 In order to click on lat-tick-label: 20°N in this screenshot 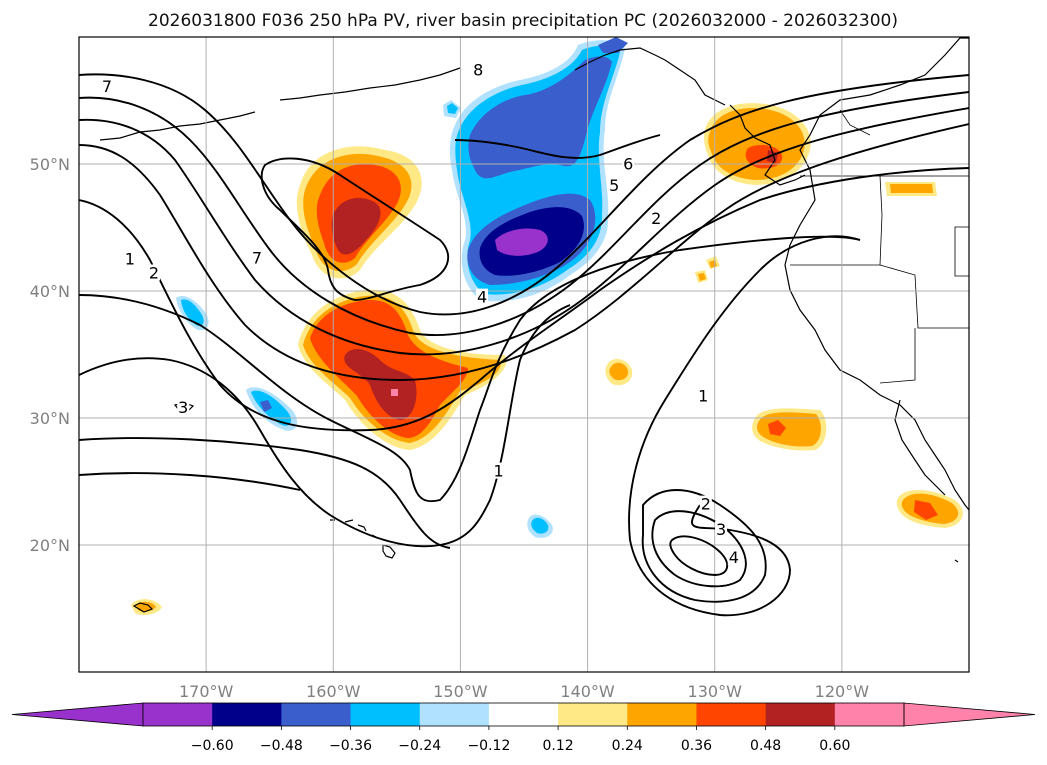, I will do `click(50, 545)`.